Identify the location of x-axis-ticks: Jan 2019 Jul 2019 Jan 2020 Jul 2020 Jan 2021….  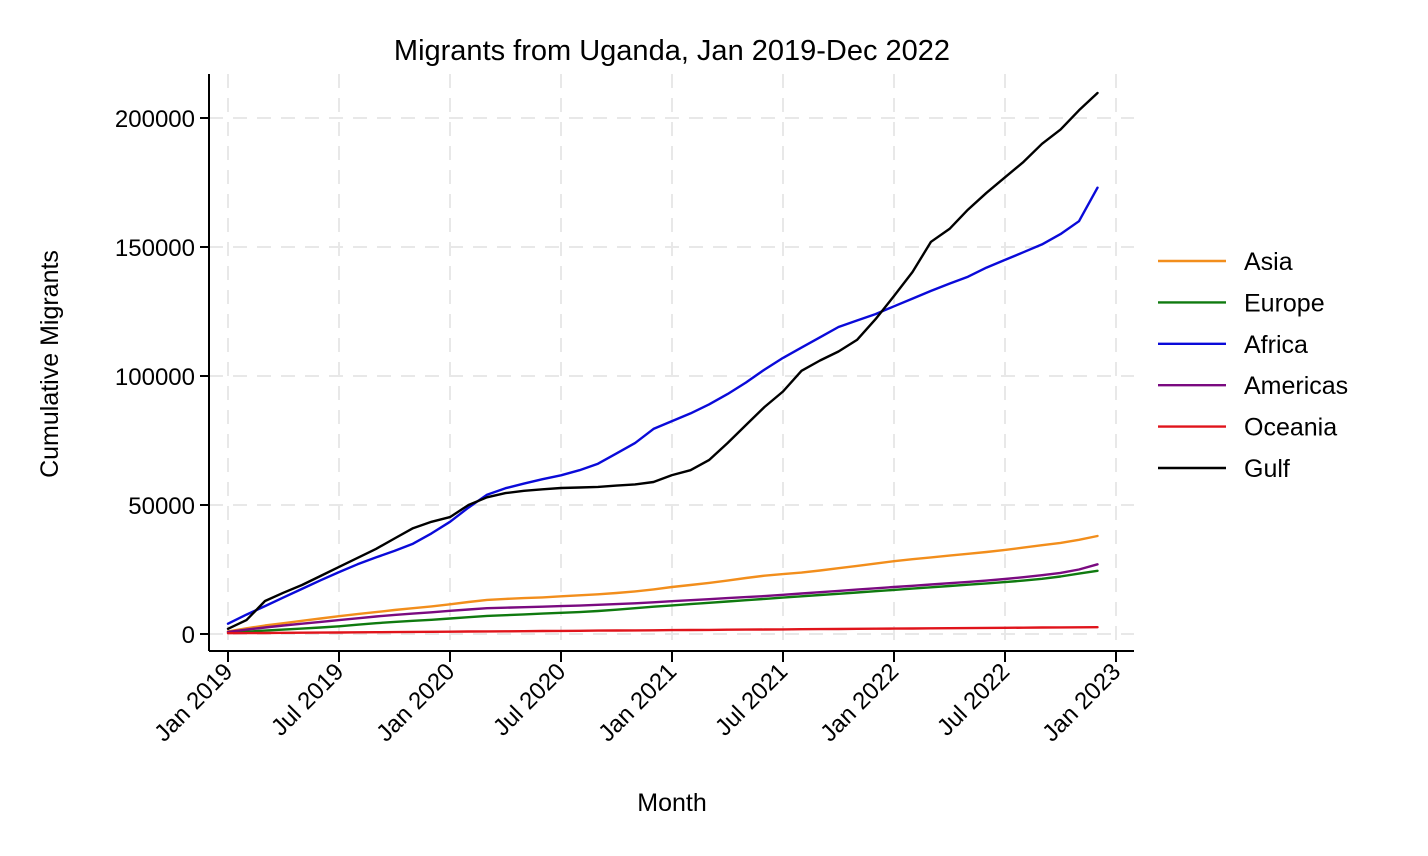
(637, 699).